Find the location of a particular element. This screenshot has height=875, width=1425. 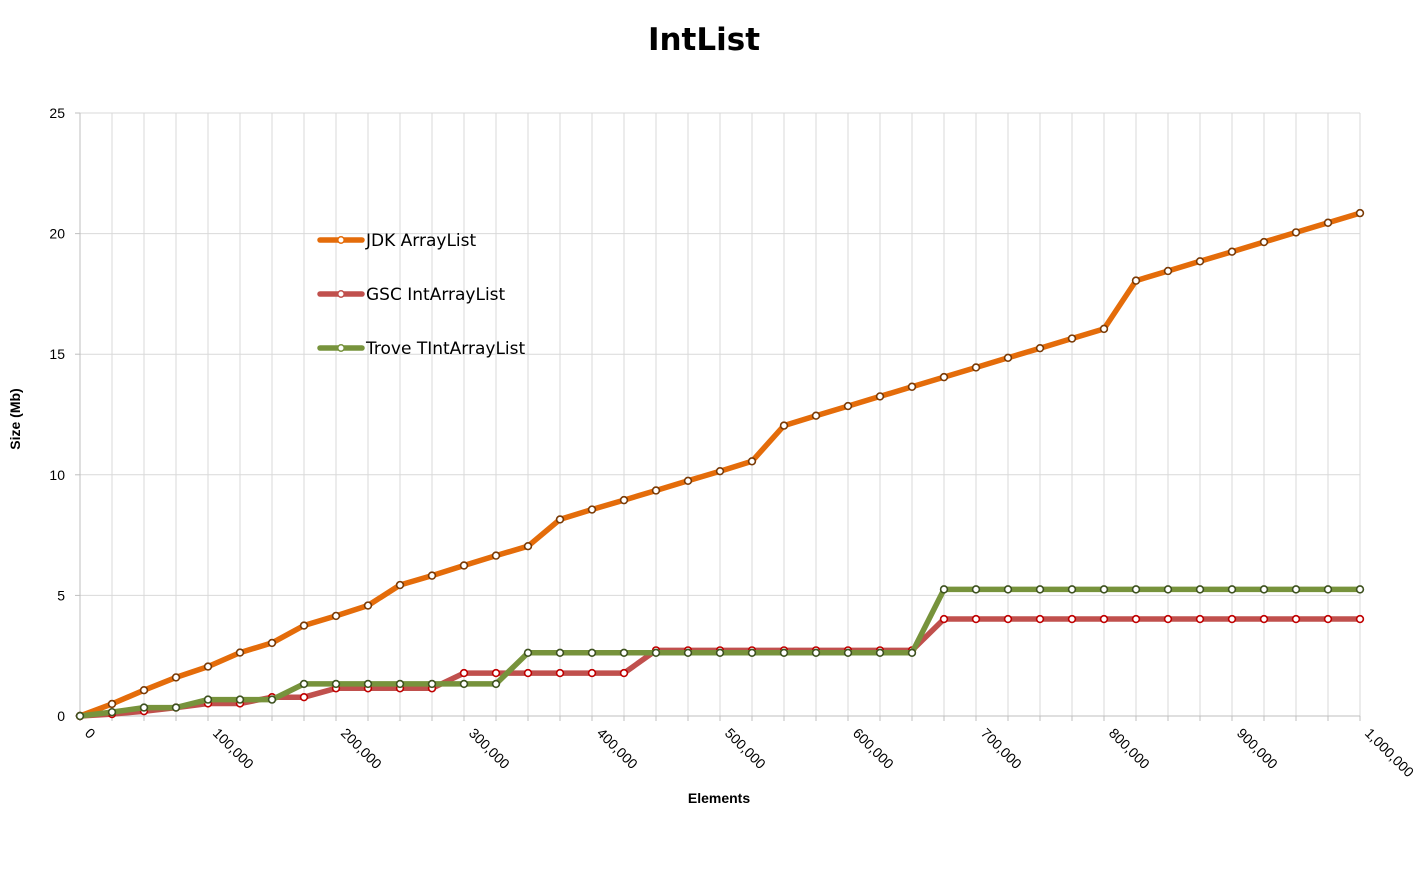

x-tick-label: 900,000 is located at coordinates (1257, 748).